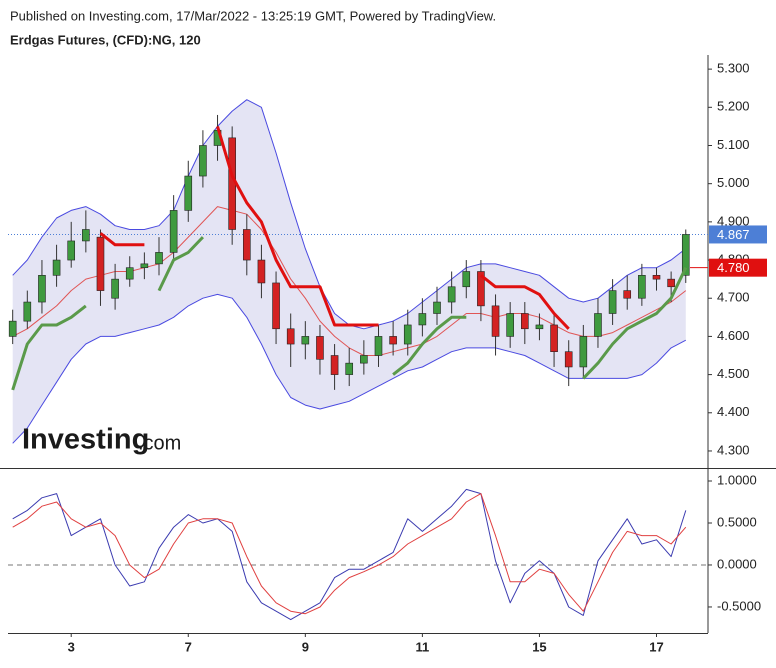  Describe the element at coordinates (733, 411) in the screenshot. I see `y-tick-label: 4.400` at that location.